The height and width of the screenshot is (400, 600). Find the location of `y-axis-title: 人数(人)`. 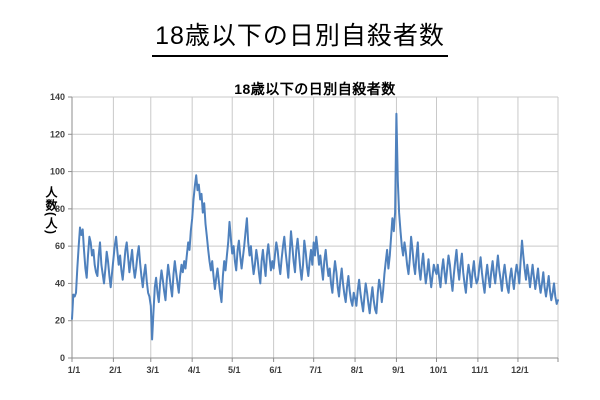

y-axis-title: 人数(人) is located at coordinates (51, 210).